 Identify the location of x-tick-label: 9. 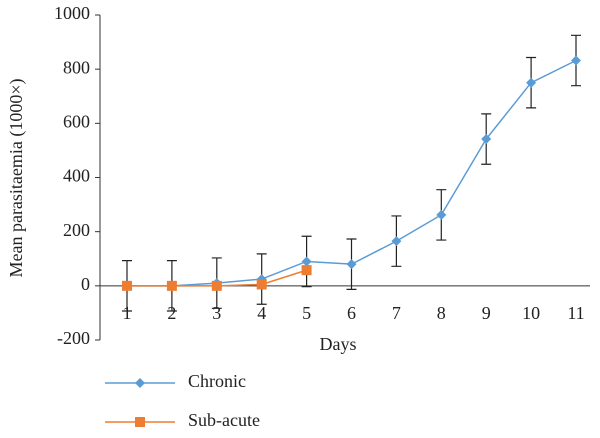
(486, 313).